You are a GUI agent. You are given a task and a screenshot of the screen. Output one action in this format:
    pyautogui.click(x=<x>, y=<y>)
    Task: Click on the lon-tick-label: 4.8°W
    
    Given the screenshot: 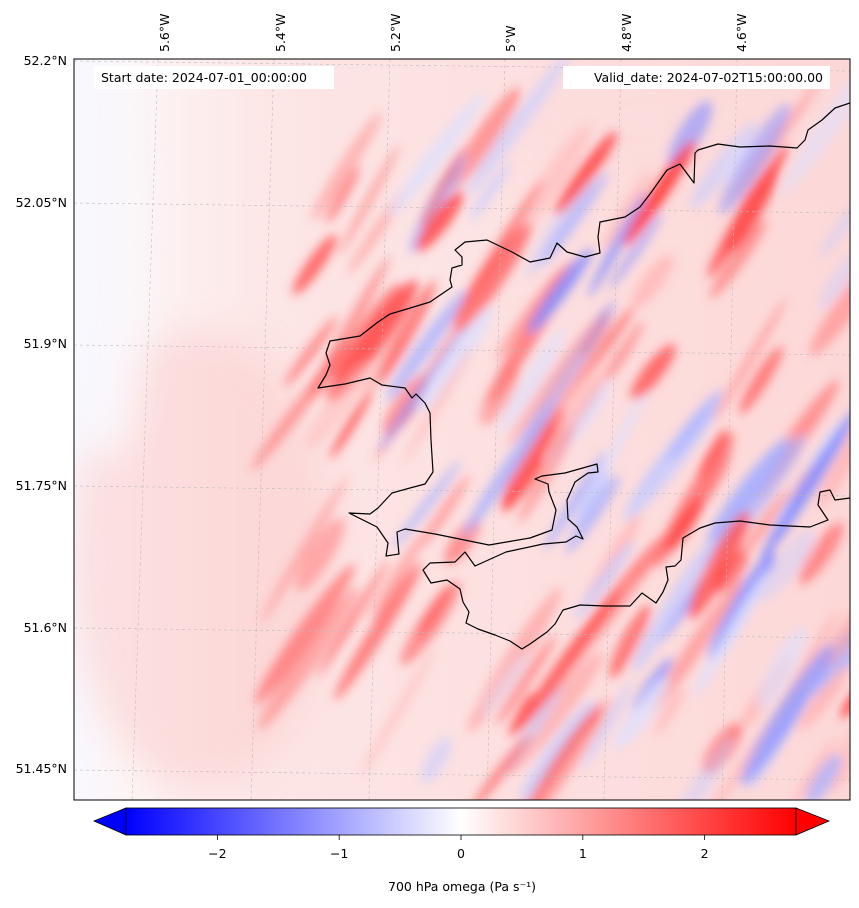 What is the action you would take?
    pyautogui.click(x=626, y=33)
    